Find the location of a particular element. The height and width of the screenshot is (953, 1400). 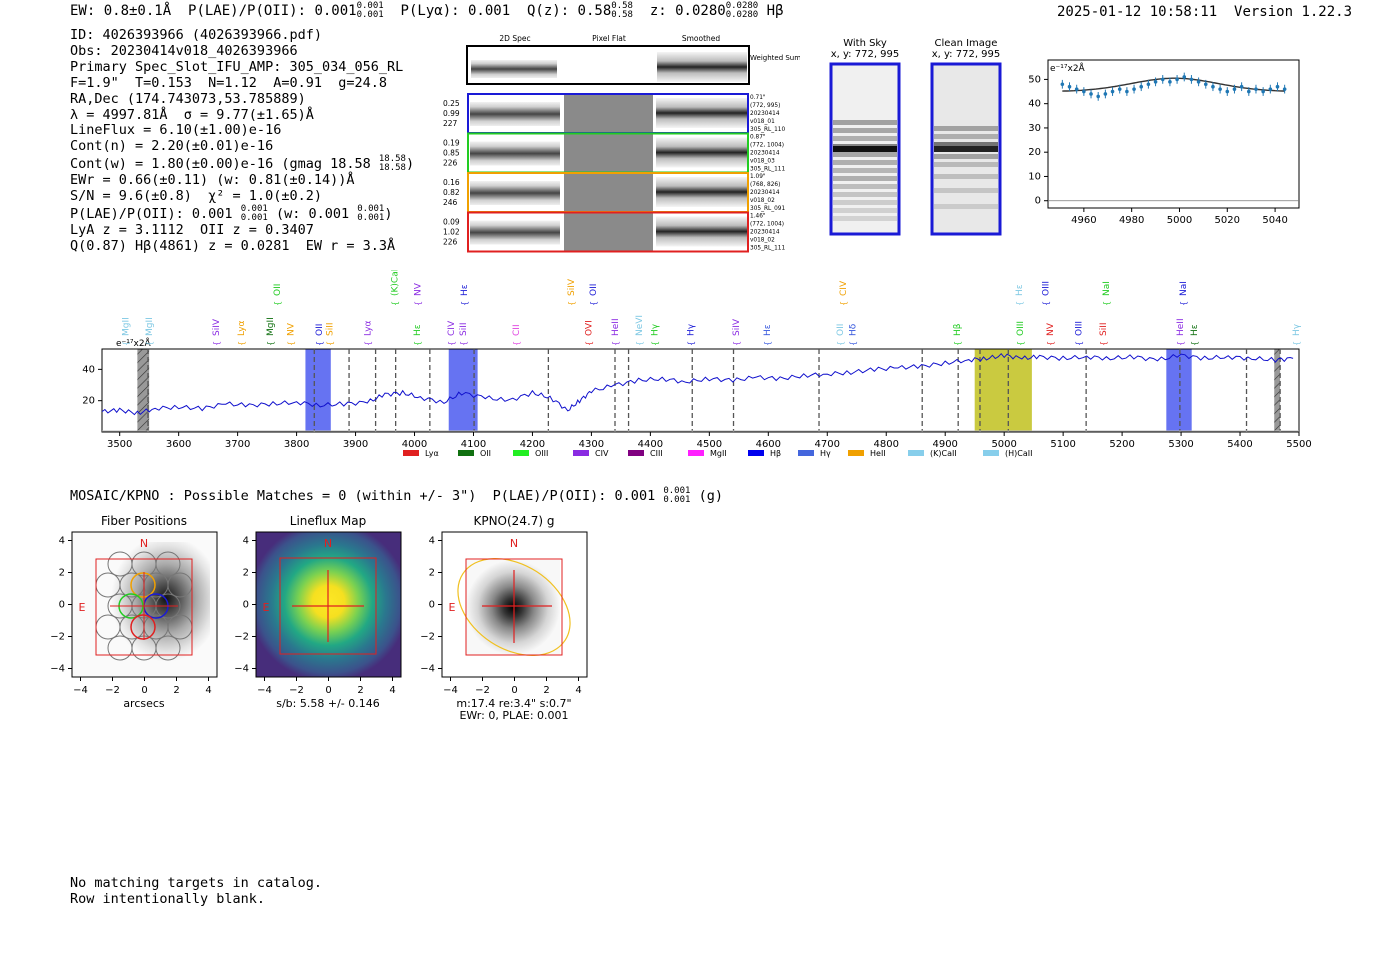

fiber-positions-title: Fiber Positions is located at coordinates (144, 521).